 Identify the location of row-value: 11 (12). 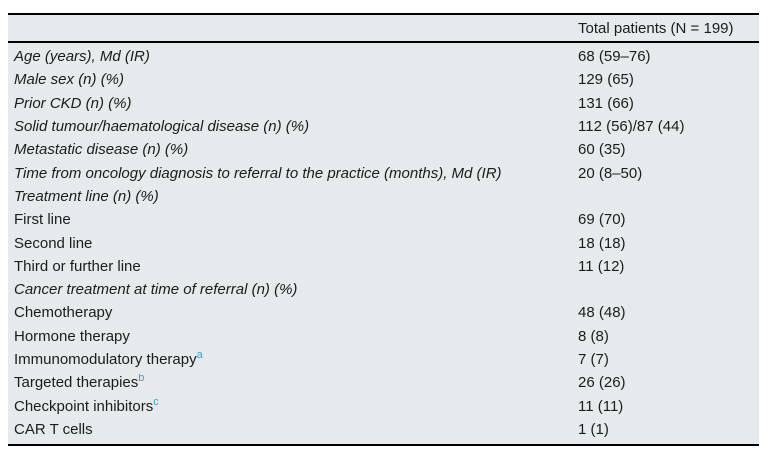
(601, 266).